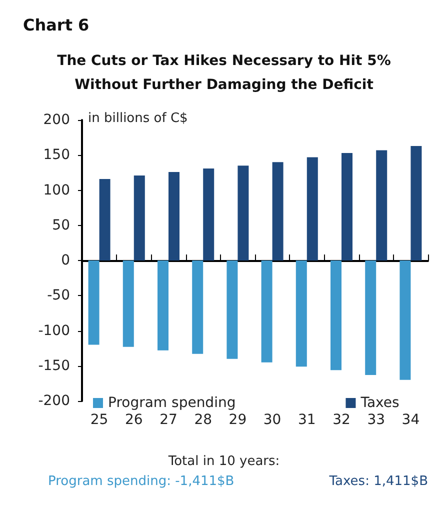 The width and height of the screenshot is (448, 519). Describe the element at coordinates (272, 420) in the screenshot. I see `x-tick-label: 30` at that location.